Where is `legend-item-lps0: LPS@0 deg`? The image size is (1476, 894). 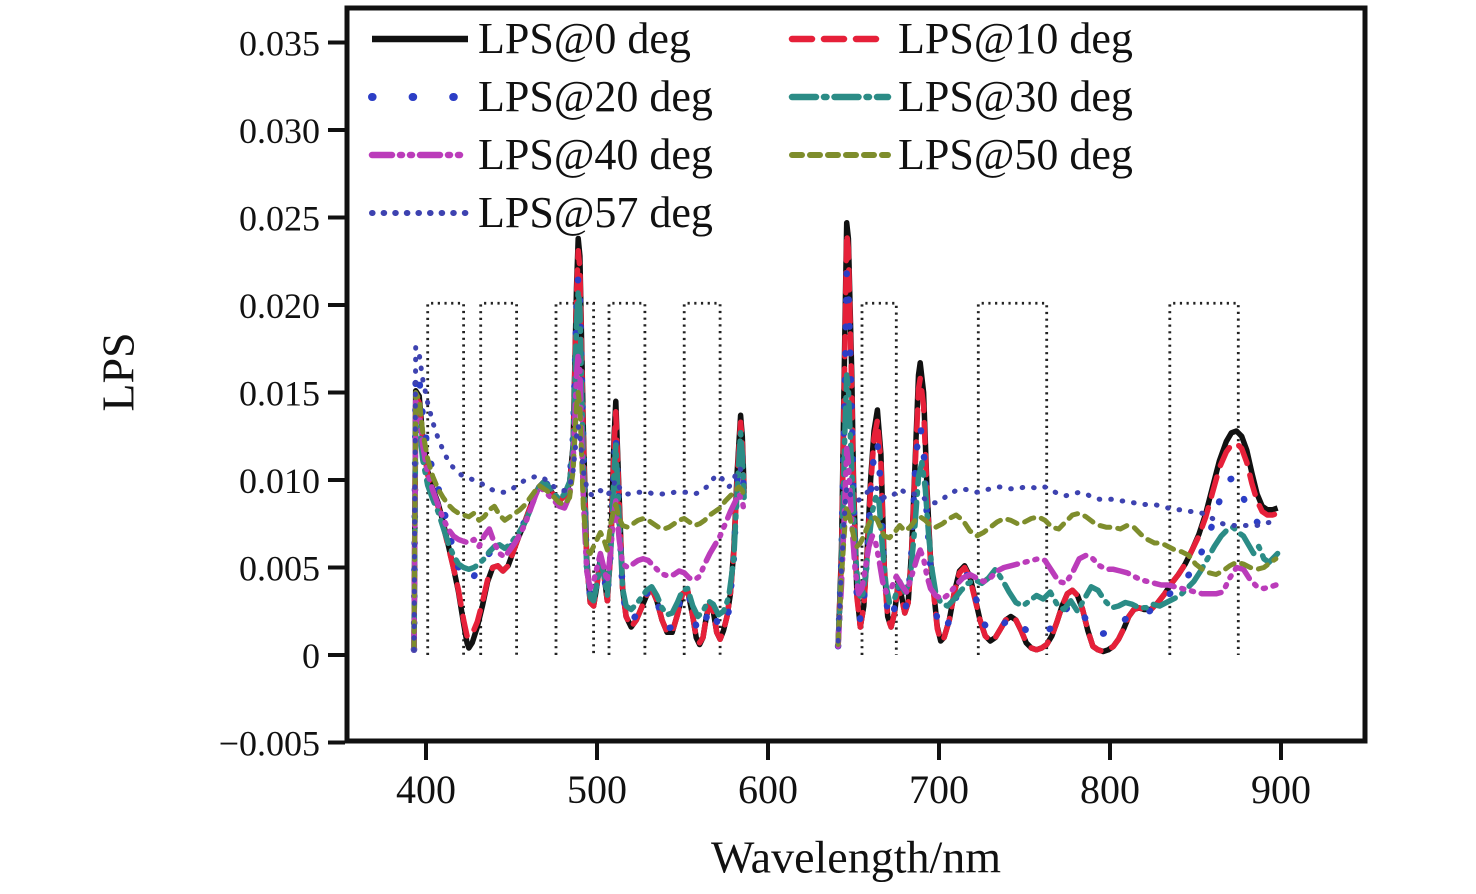 legend-item-lps0: LPS@0 deg is located at coordinates (540, 39).